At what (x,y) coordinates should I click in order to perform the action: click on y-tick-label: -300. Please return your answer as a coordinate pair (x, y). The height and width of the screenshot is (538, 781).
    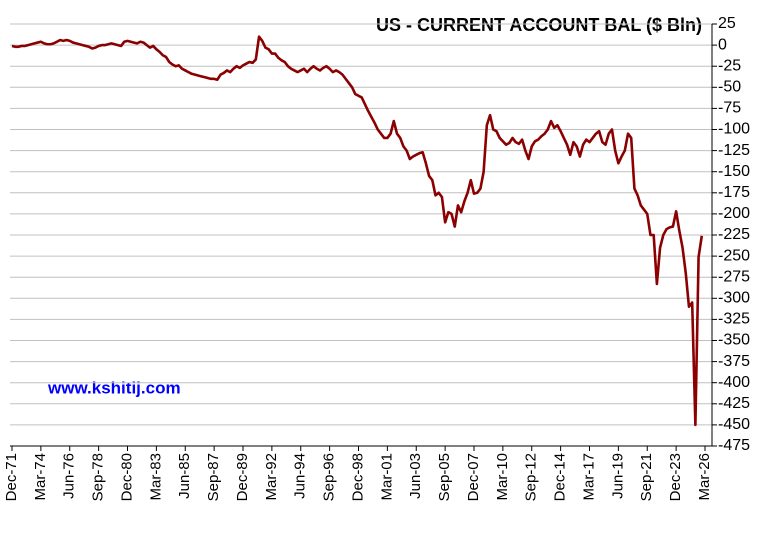
    Looking at the image, I should click on (734, 298).